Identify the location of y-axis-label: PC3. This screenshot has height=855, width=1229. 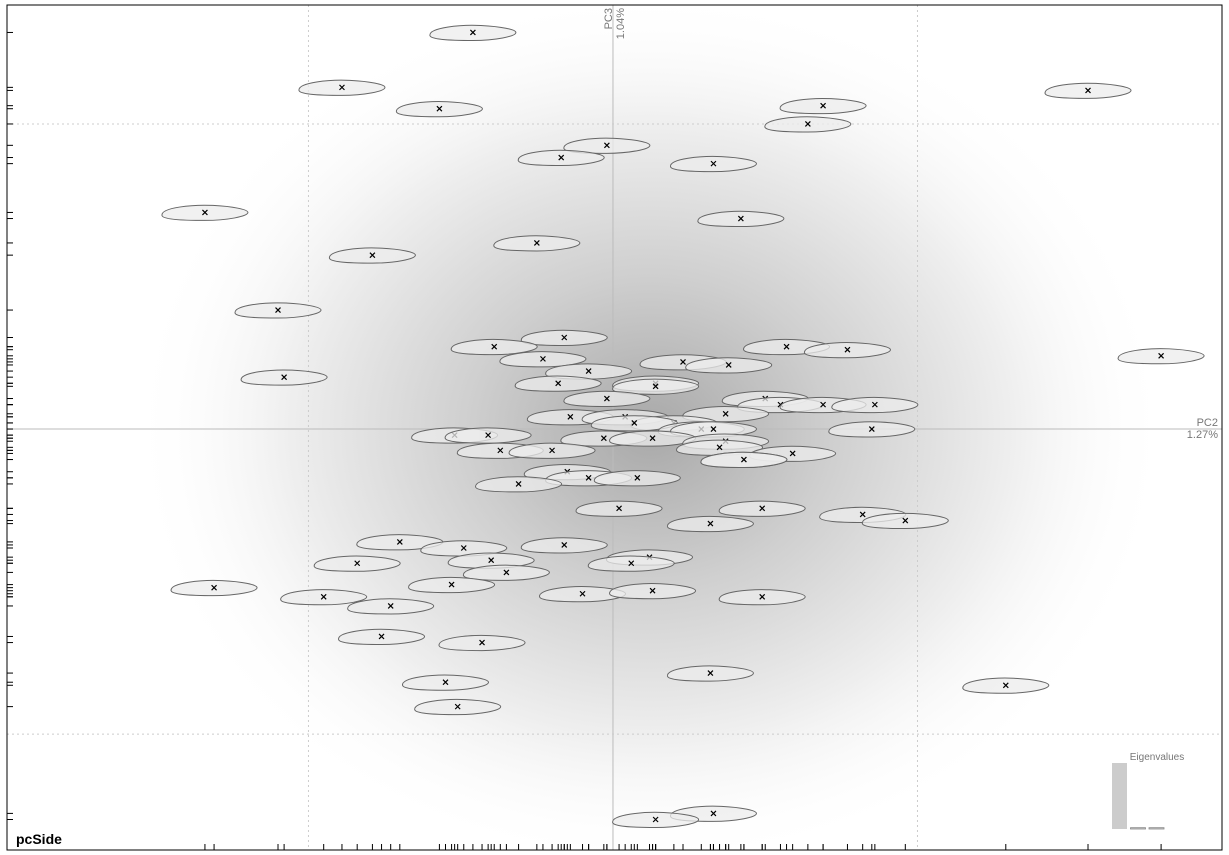
(609, 18).